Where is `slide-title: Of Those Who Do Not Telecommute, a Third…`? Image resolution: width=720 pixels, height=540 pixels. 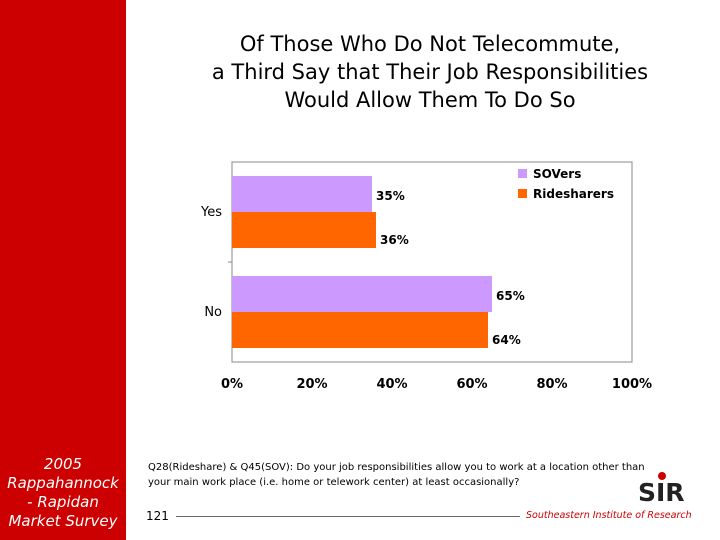
slide-title: Of Those Who Do Not Telecommute, a Third… is located at coordinates (430, 72).